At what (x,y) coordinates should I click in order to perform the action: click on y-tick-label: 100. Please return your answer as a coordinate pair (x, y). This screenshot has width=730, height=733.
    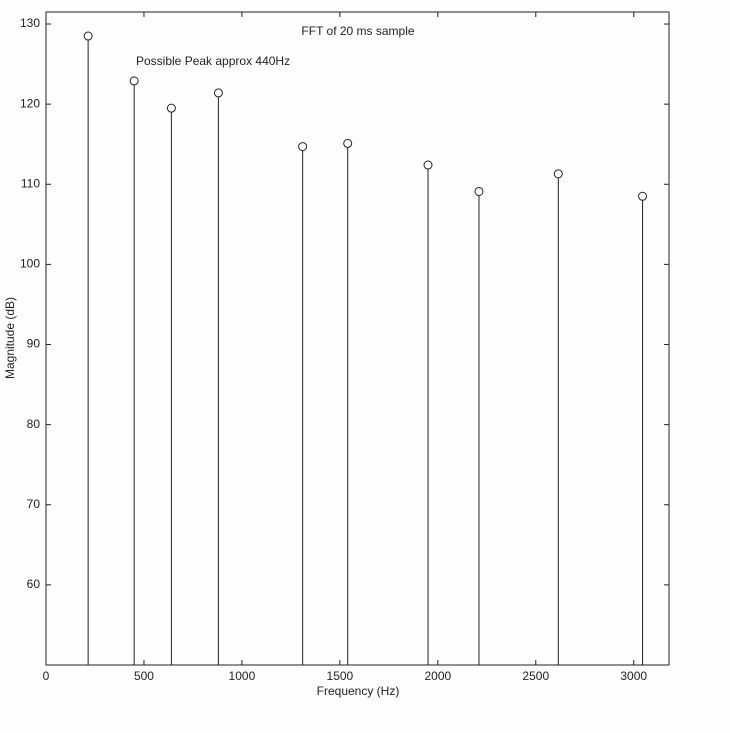
    Looking at the image, I should click on (30, 264).